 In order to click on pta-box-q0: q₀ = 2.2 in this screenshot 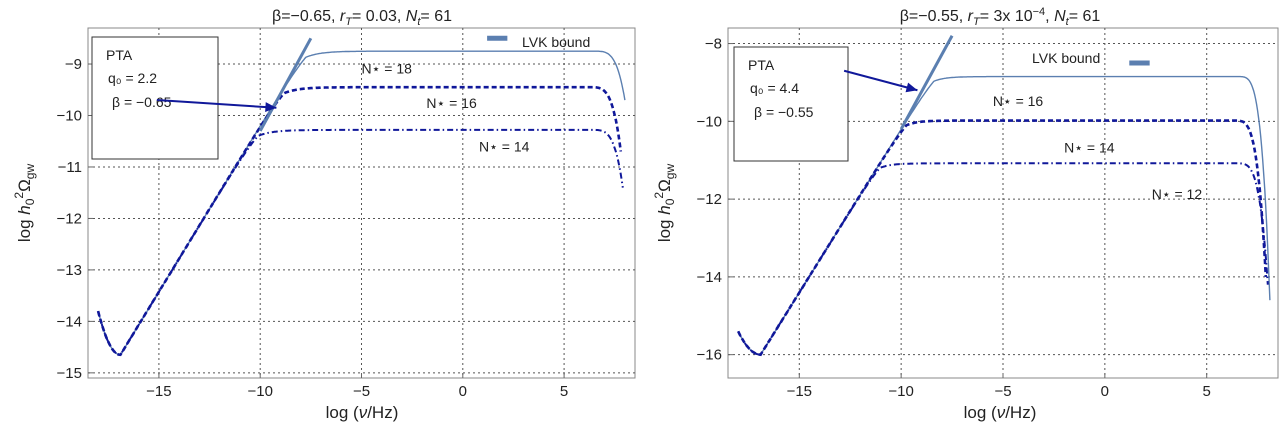, I will do `click(132, 78)`.